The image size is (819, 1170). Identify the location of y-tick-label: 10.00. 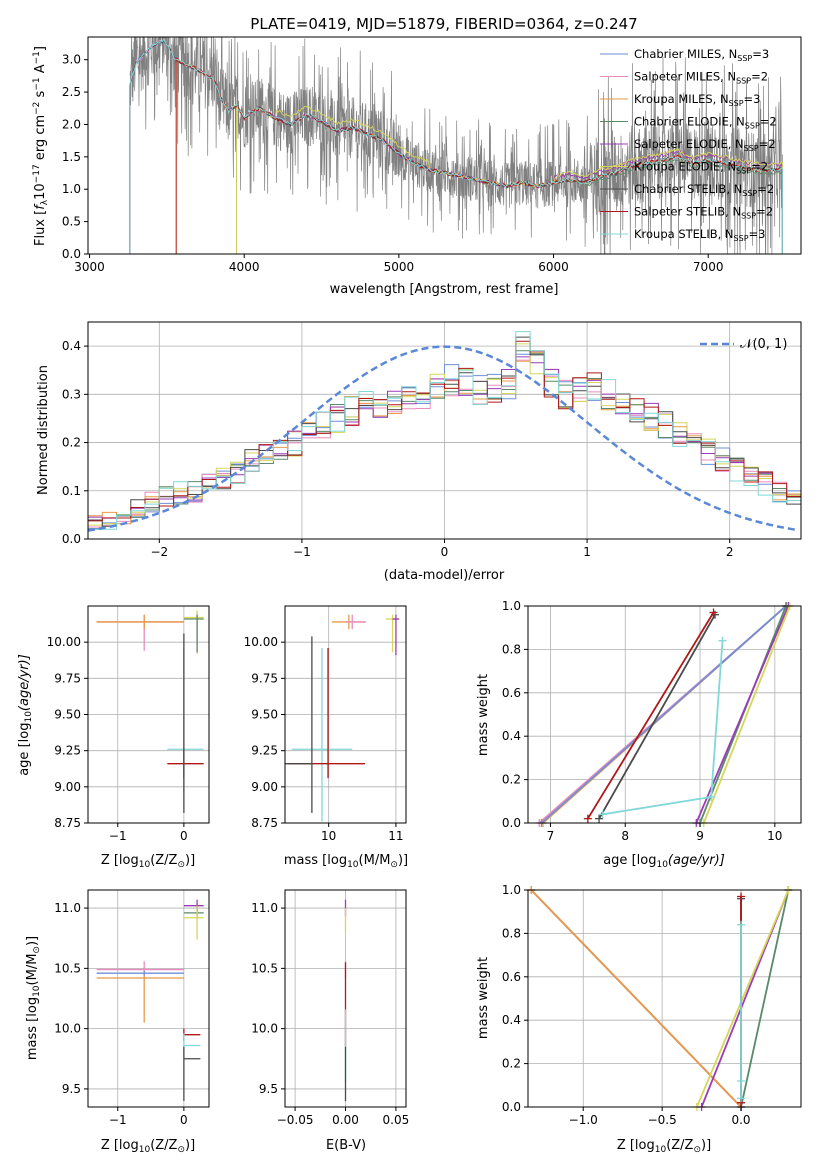
(261, 642).